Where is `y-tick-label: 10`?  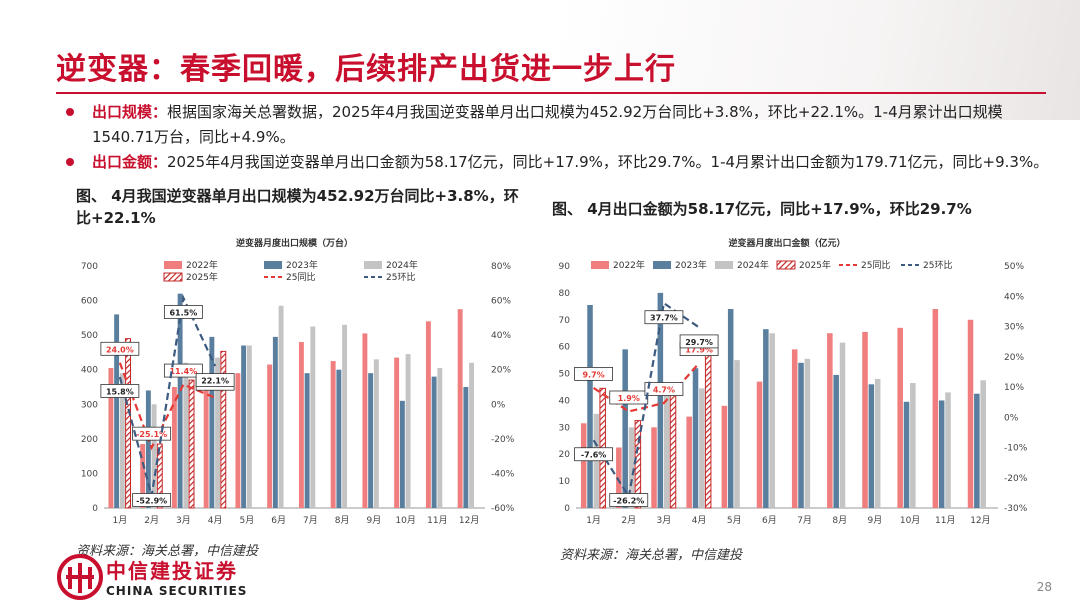 y-tick-label: 10 is located at coordinates (565, 482).